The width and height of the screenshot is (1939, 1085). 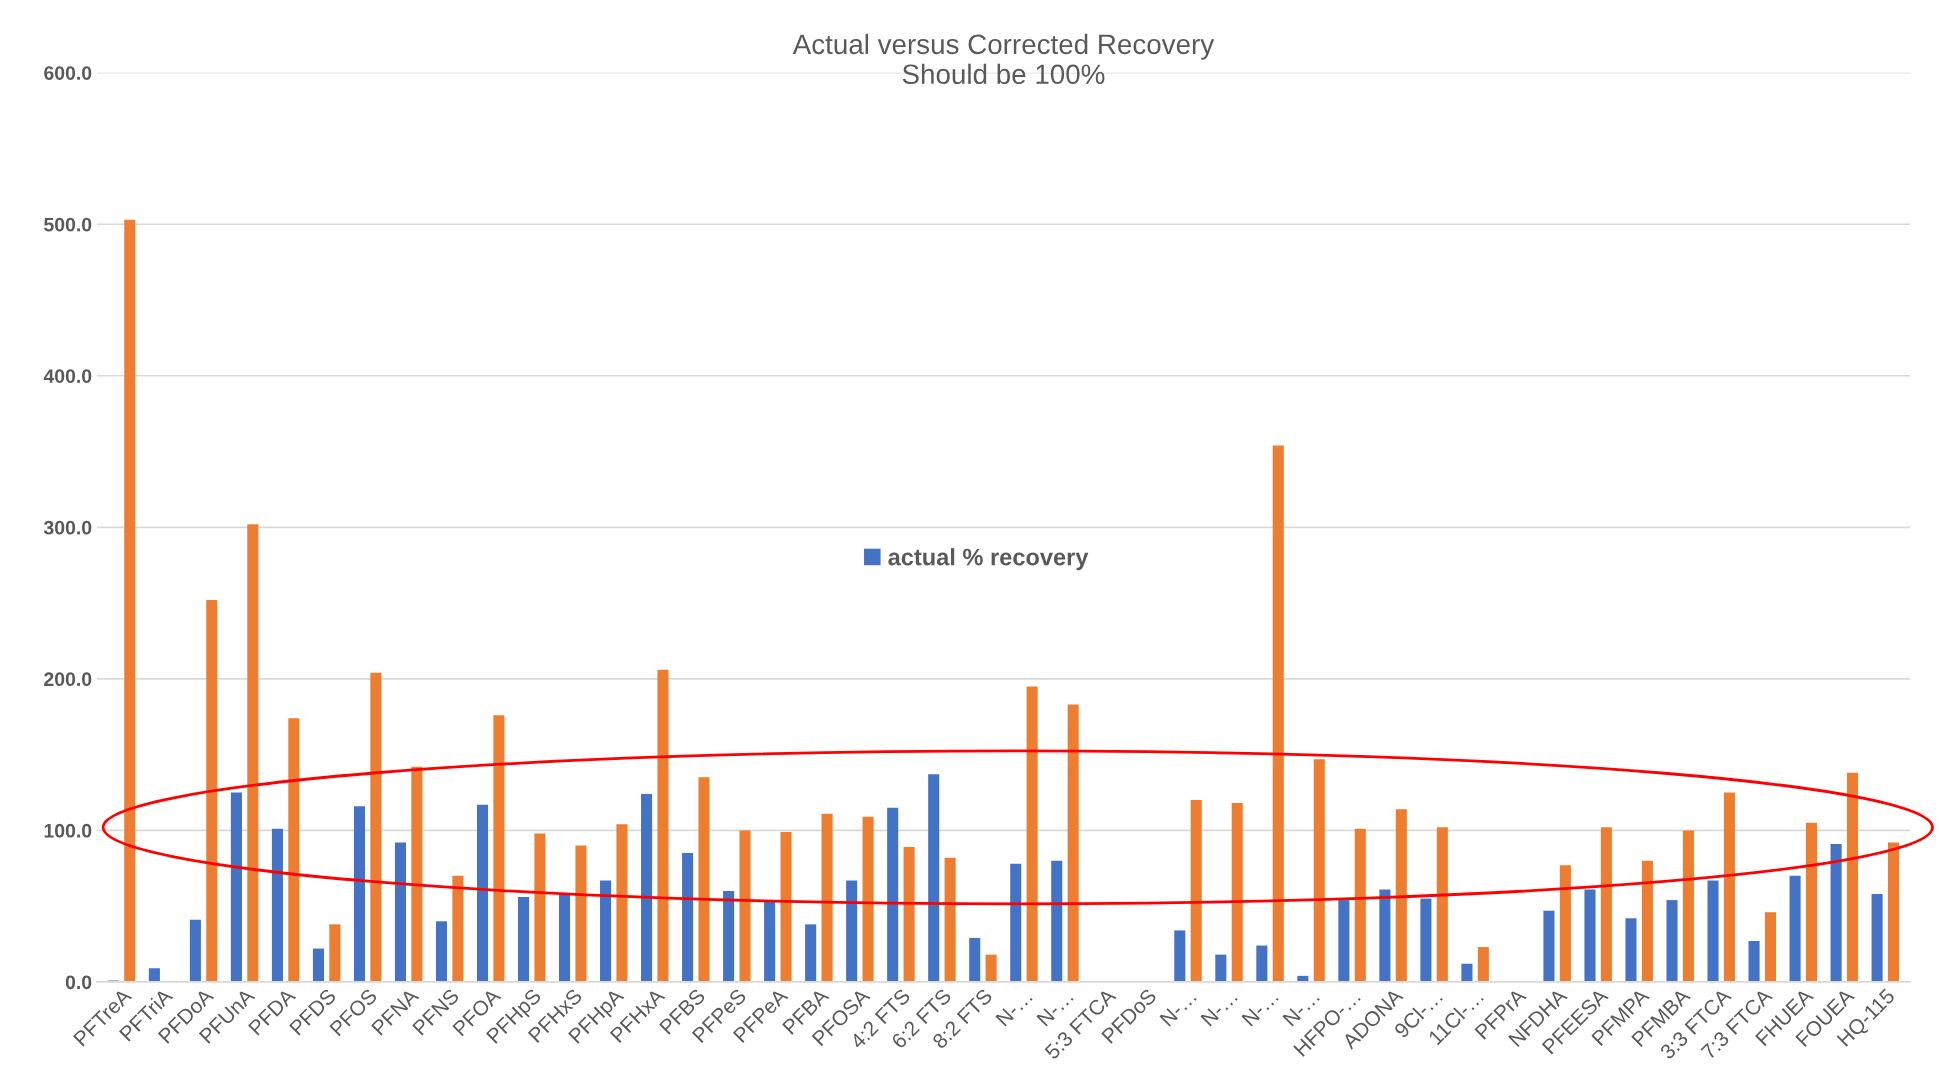 I want to click on y-tick-label: 0.0, so click(x=78, y=982).